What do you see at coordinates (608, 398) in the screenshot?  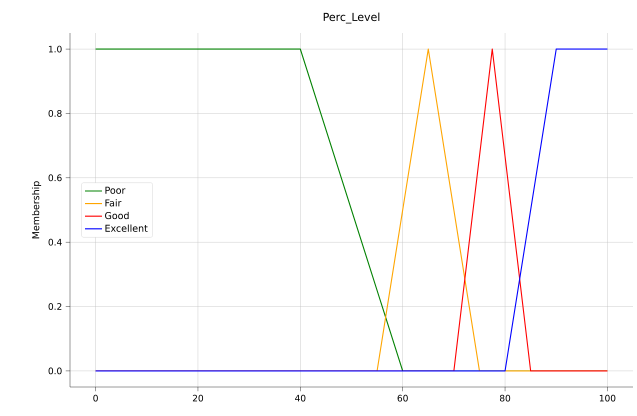 I see `x-tick-label: 100` at bounding box center [608, 398].